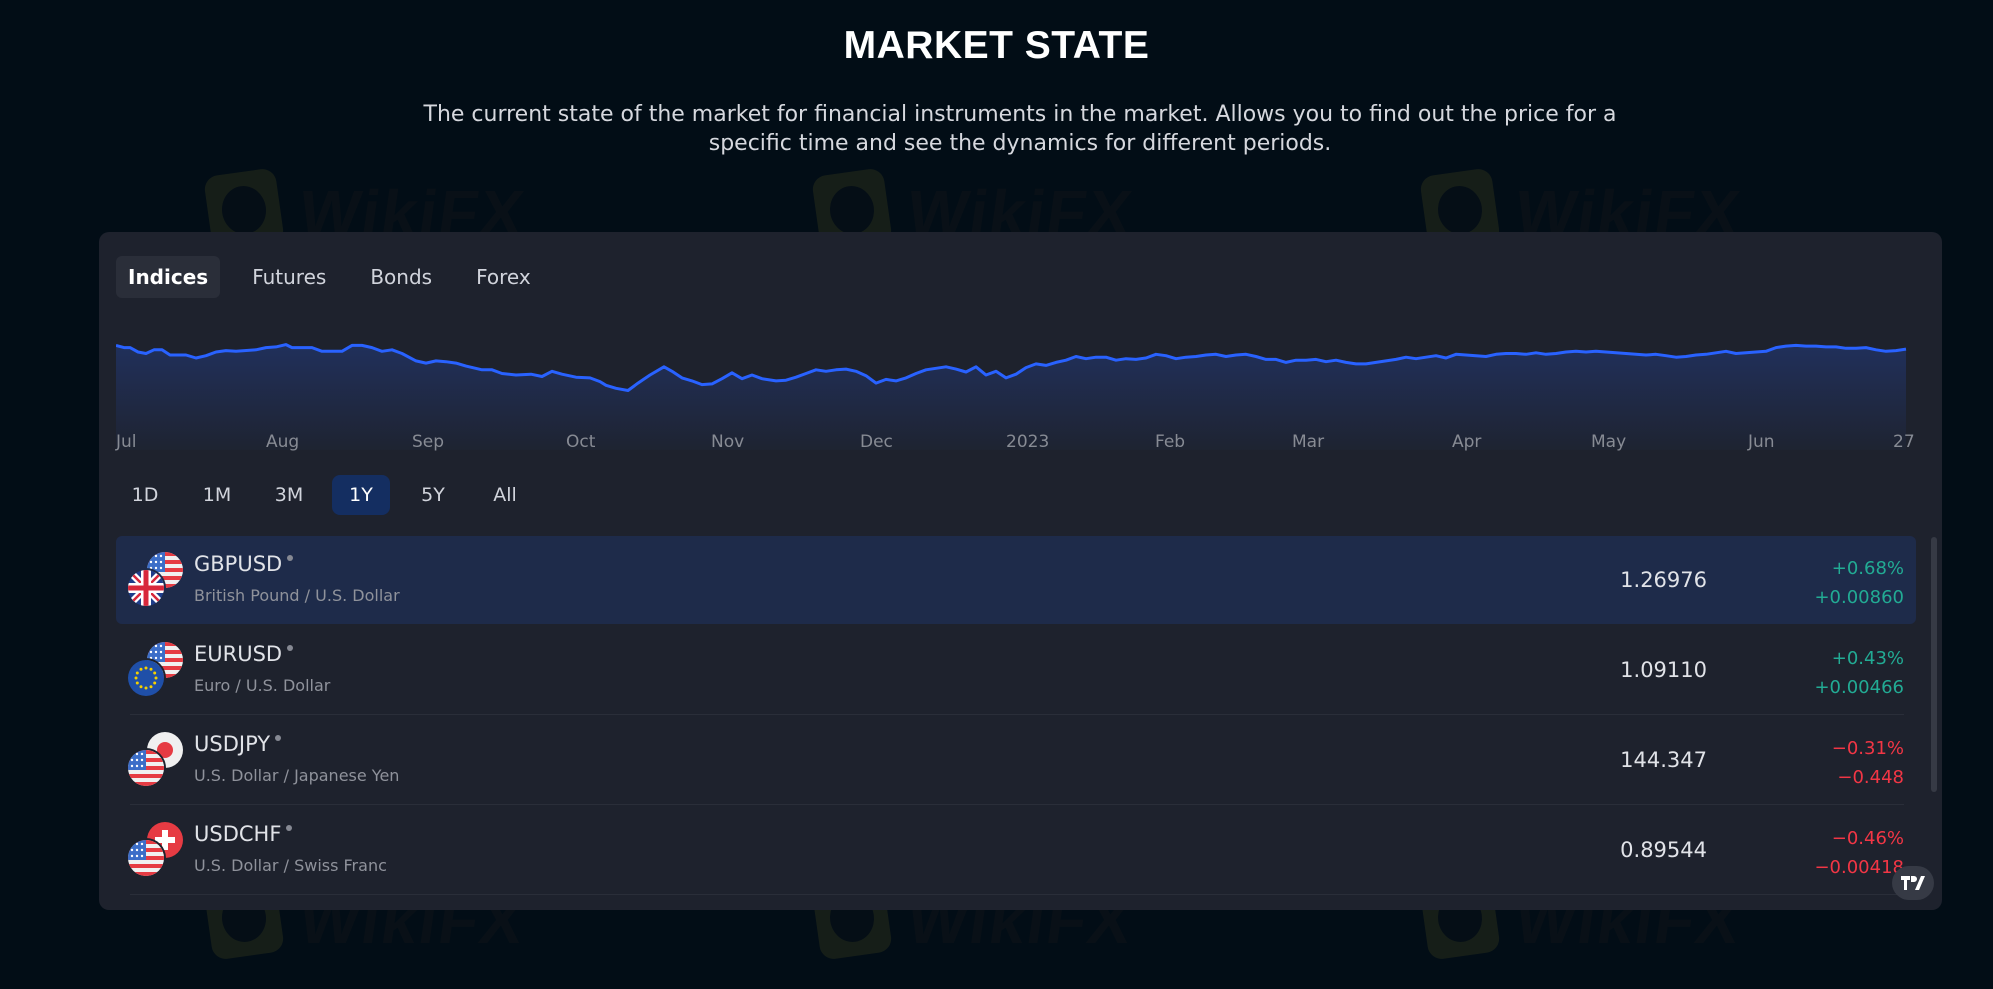 Image resolution: width=1993 pixels, height=989 pixels. What do you see at coordinates (1170, 442) in the screenshot?
I see `x-tick-label: Feb` at bounding box center [1170, 442].